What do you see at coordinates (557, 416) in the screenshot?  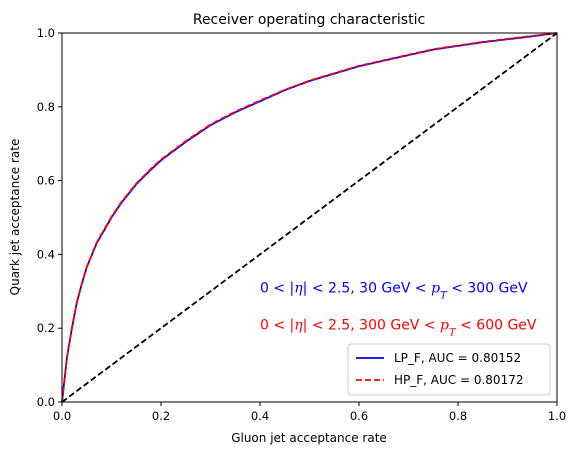 I see `x-tick-label: 1.0` at bounding box center [557, 416].